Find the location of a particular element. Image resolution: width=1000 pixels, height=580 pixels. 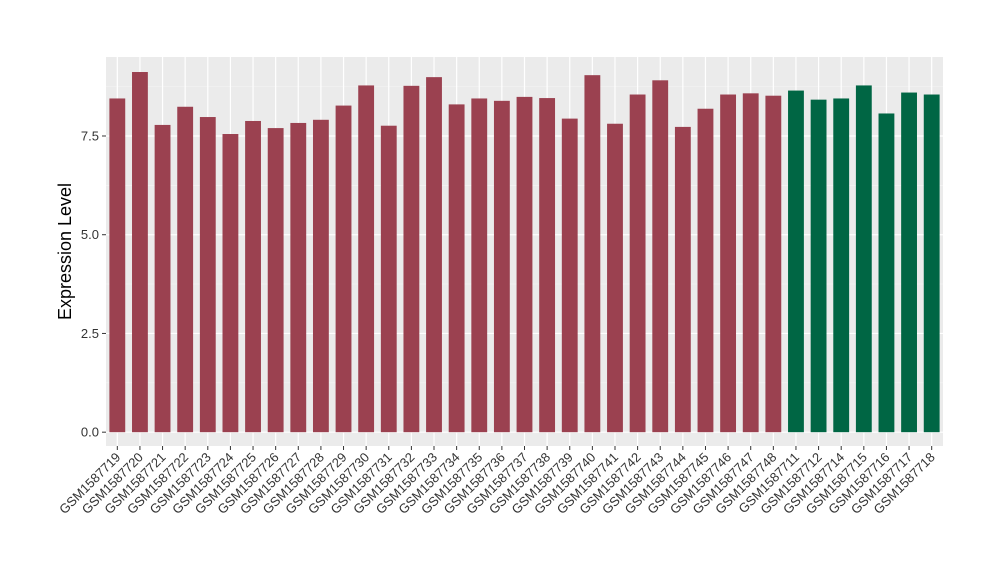

y-tick-label: 2.5 is located at coordinates (90, 333).